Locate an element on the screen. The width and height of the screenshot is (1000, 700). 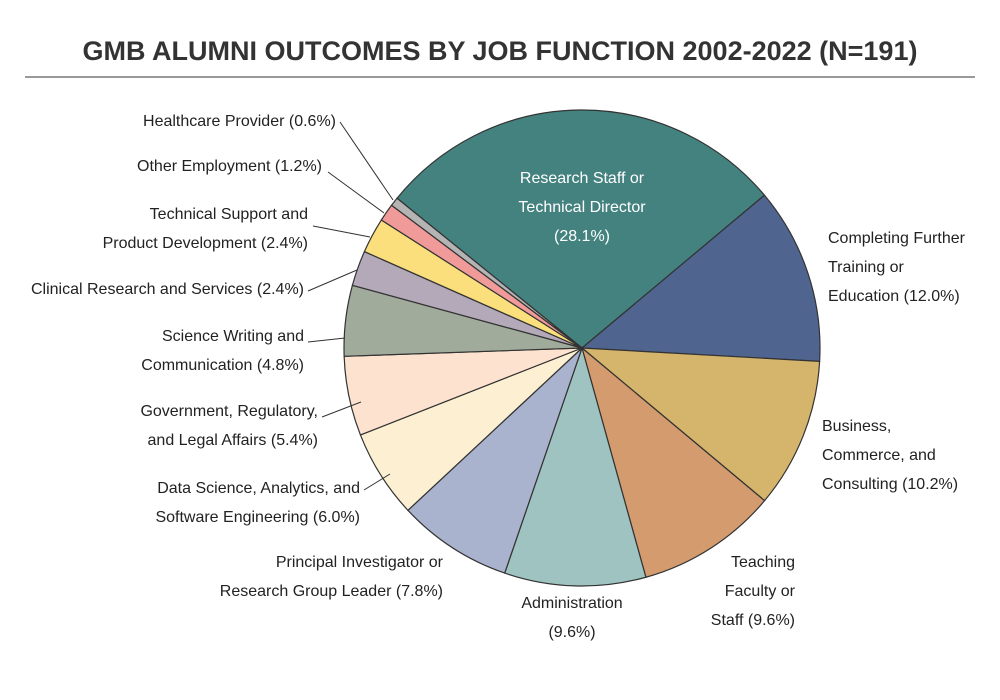
category-name: Clinical Research and Services is located at coordinates (141, 289).